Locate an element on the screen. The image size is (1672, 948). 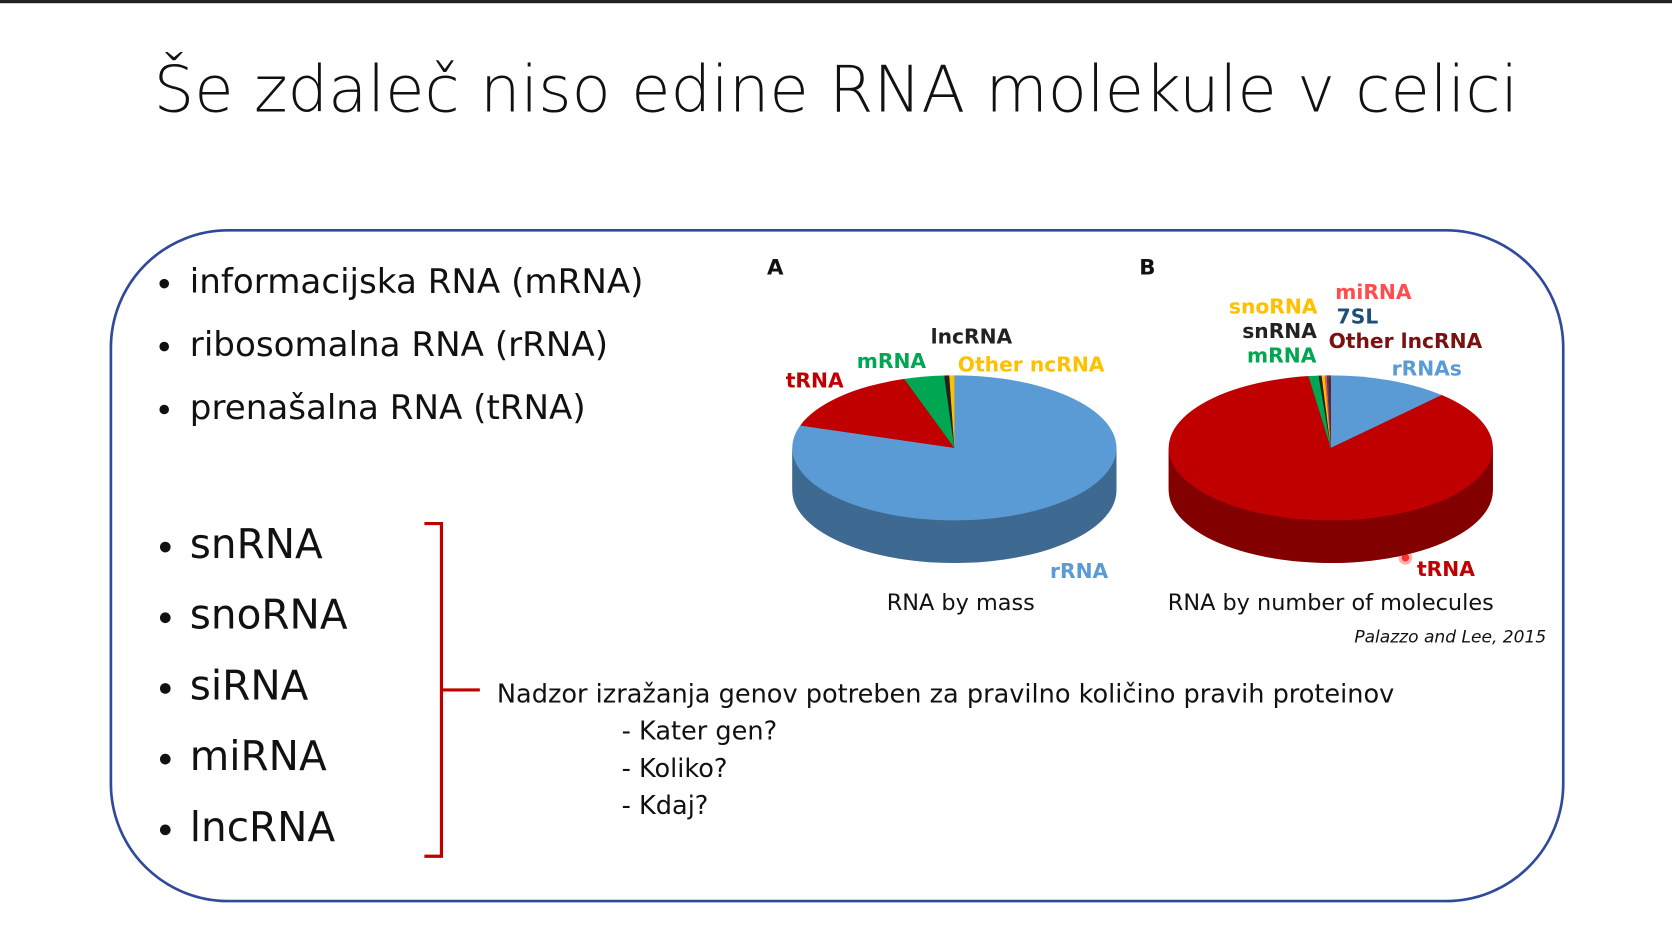
slice-label: rRNA is located at coordinates (1079, 571).